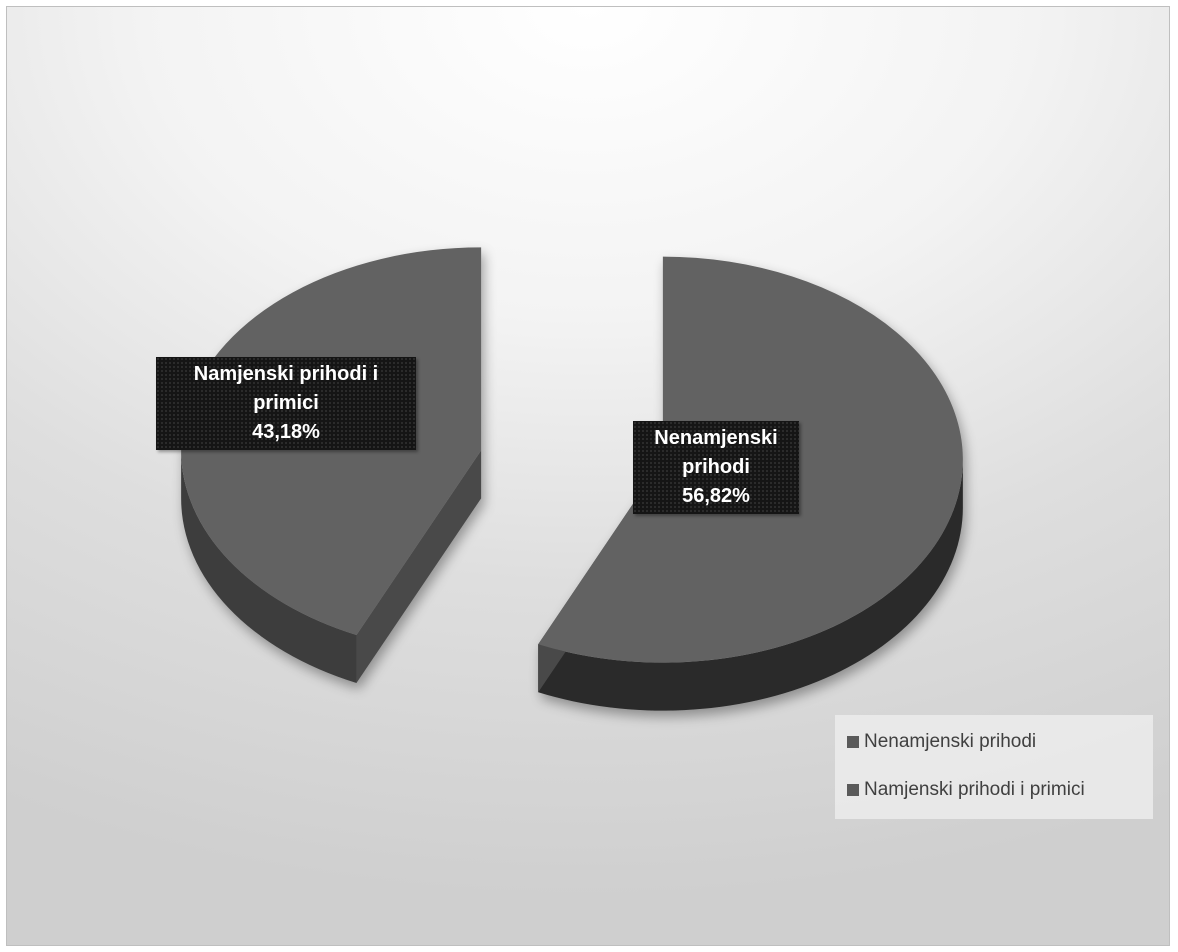  What do you see at coordinates (286, 432) in the screenshot?
I see `data-label-namjenski-value: 43,18%` at bounding box center [286, 432].